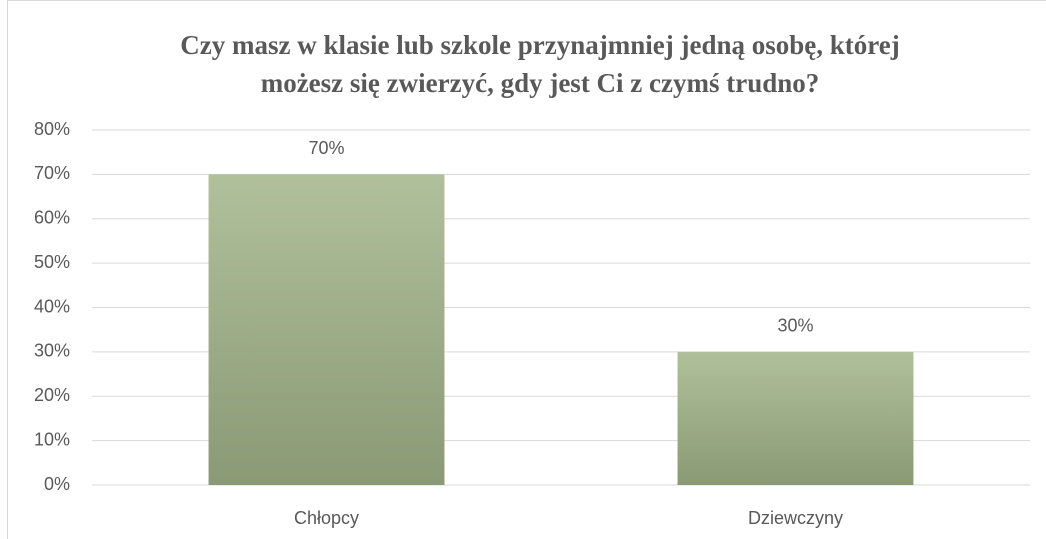 The height and width of the screenshot is (539, 1046). Describe the element at coordinates (326, 518) in the screenshot. I see `x-tick-label: Chłopcy` at that location.